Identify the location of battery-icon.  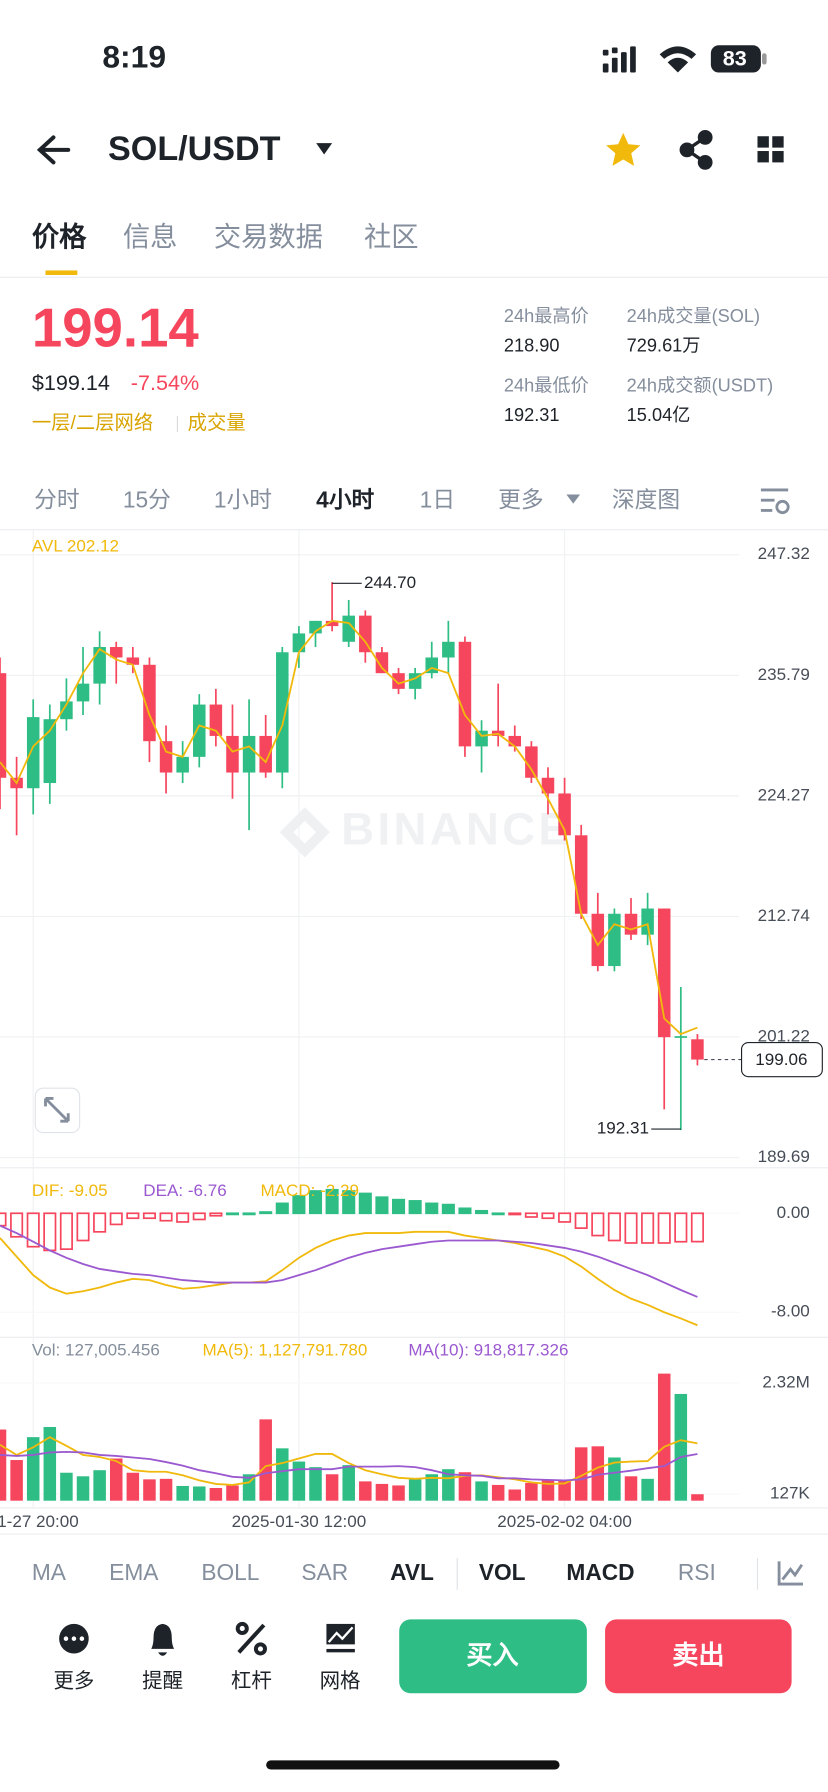
(735, 59).